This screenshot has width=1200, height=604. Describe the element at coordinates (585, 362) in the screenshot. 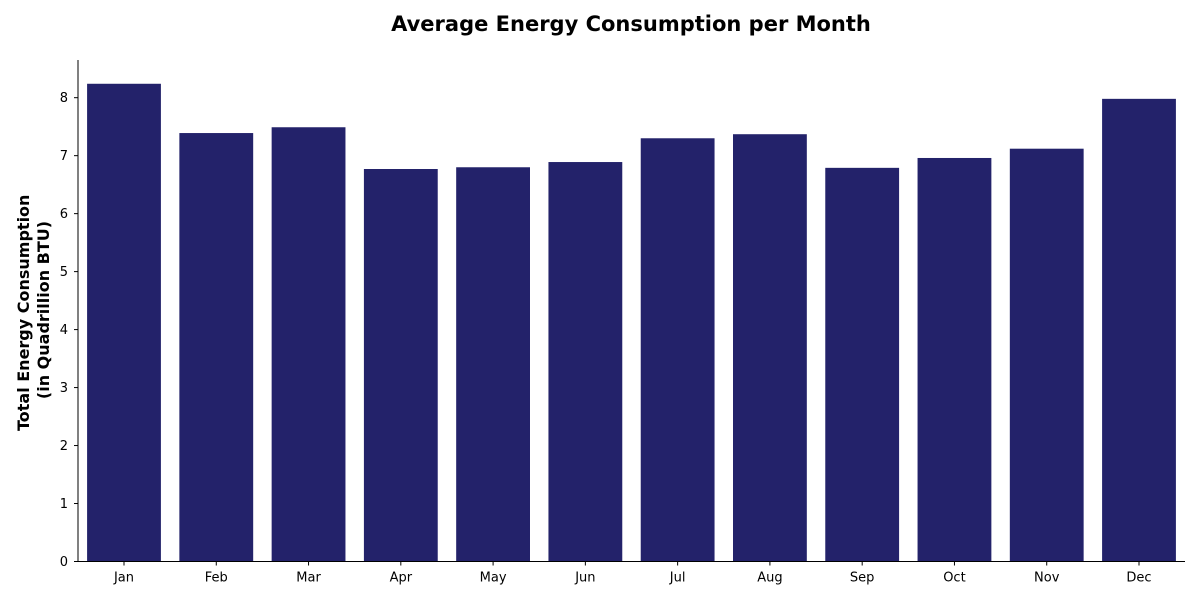

I see `bar-jun` at that location.